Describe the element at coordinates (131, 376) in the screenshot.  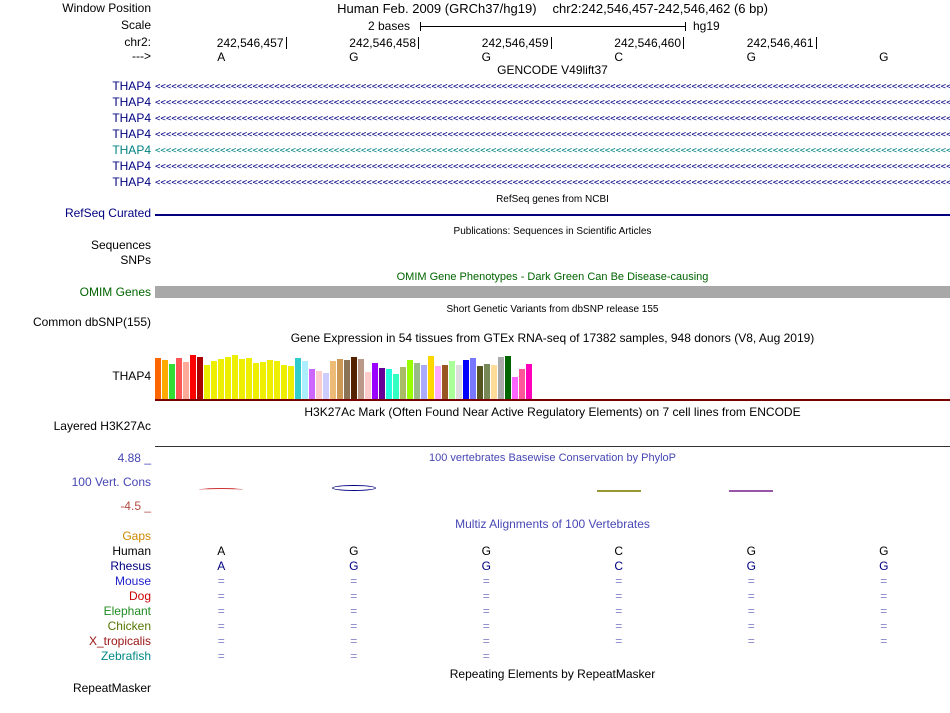
I see `gtex-gene-label: THAP4` at that location.